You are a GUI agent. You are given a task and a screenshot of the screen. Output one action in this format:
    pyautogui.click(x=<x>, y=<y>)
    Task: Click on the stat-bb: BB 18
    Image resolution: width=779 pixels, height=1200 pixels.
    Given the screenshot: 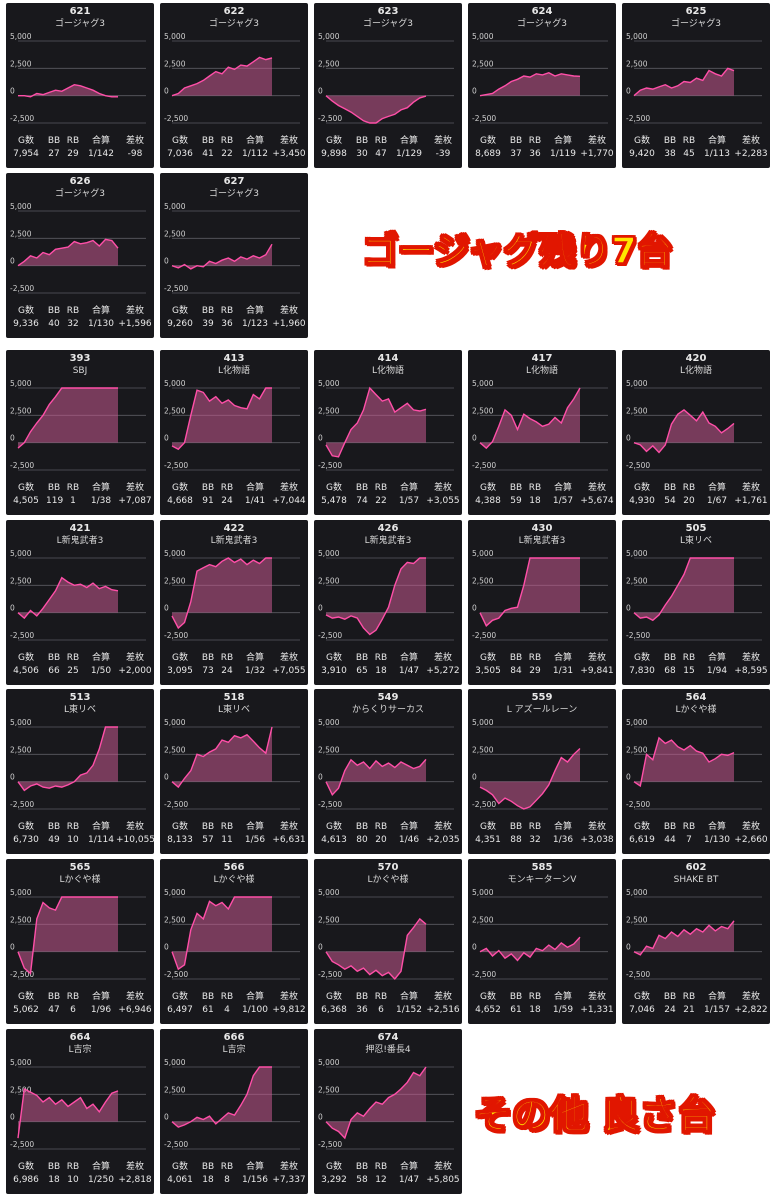 What is the action you would take?
    pyautogui.click(x=208, y=1174)
    